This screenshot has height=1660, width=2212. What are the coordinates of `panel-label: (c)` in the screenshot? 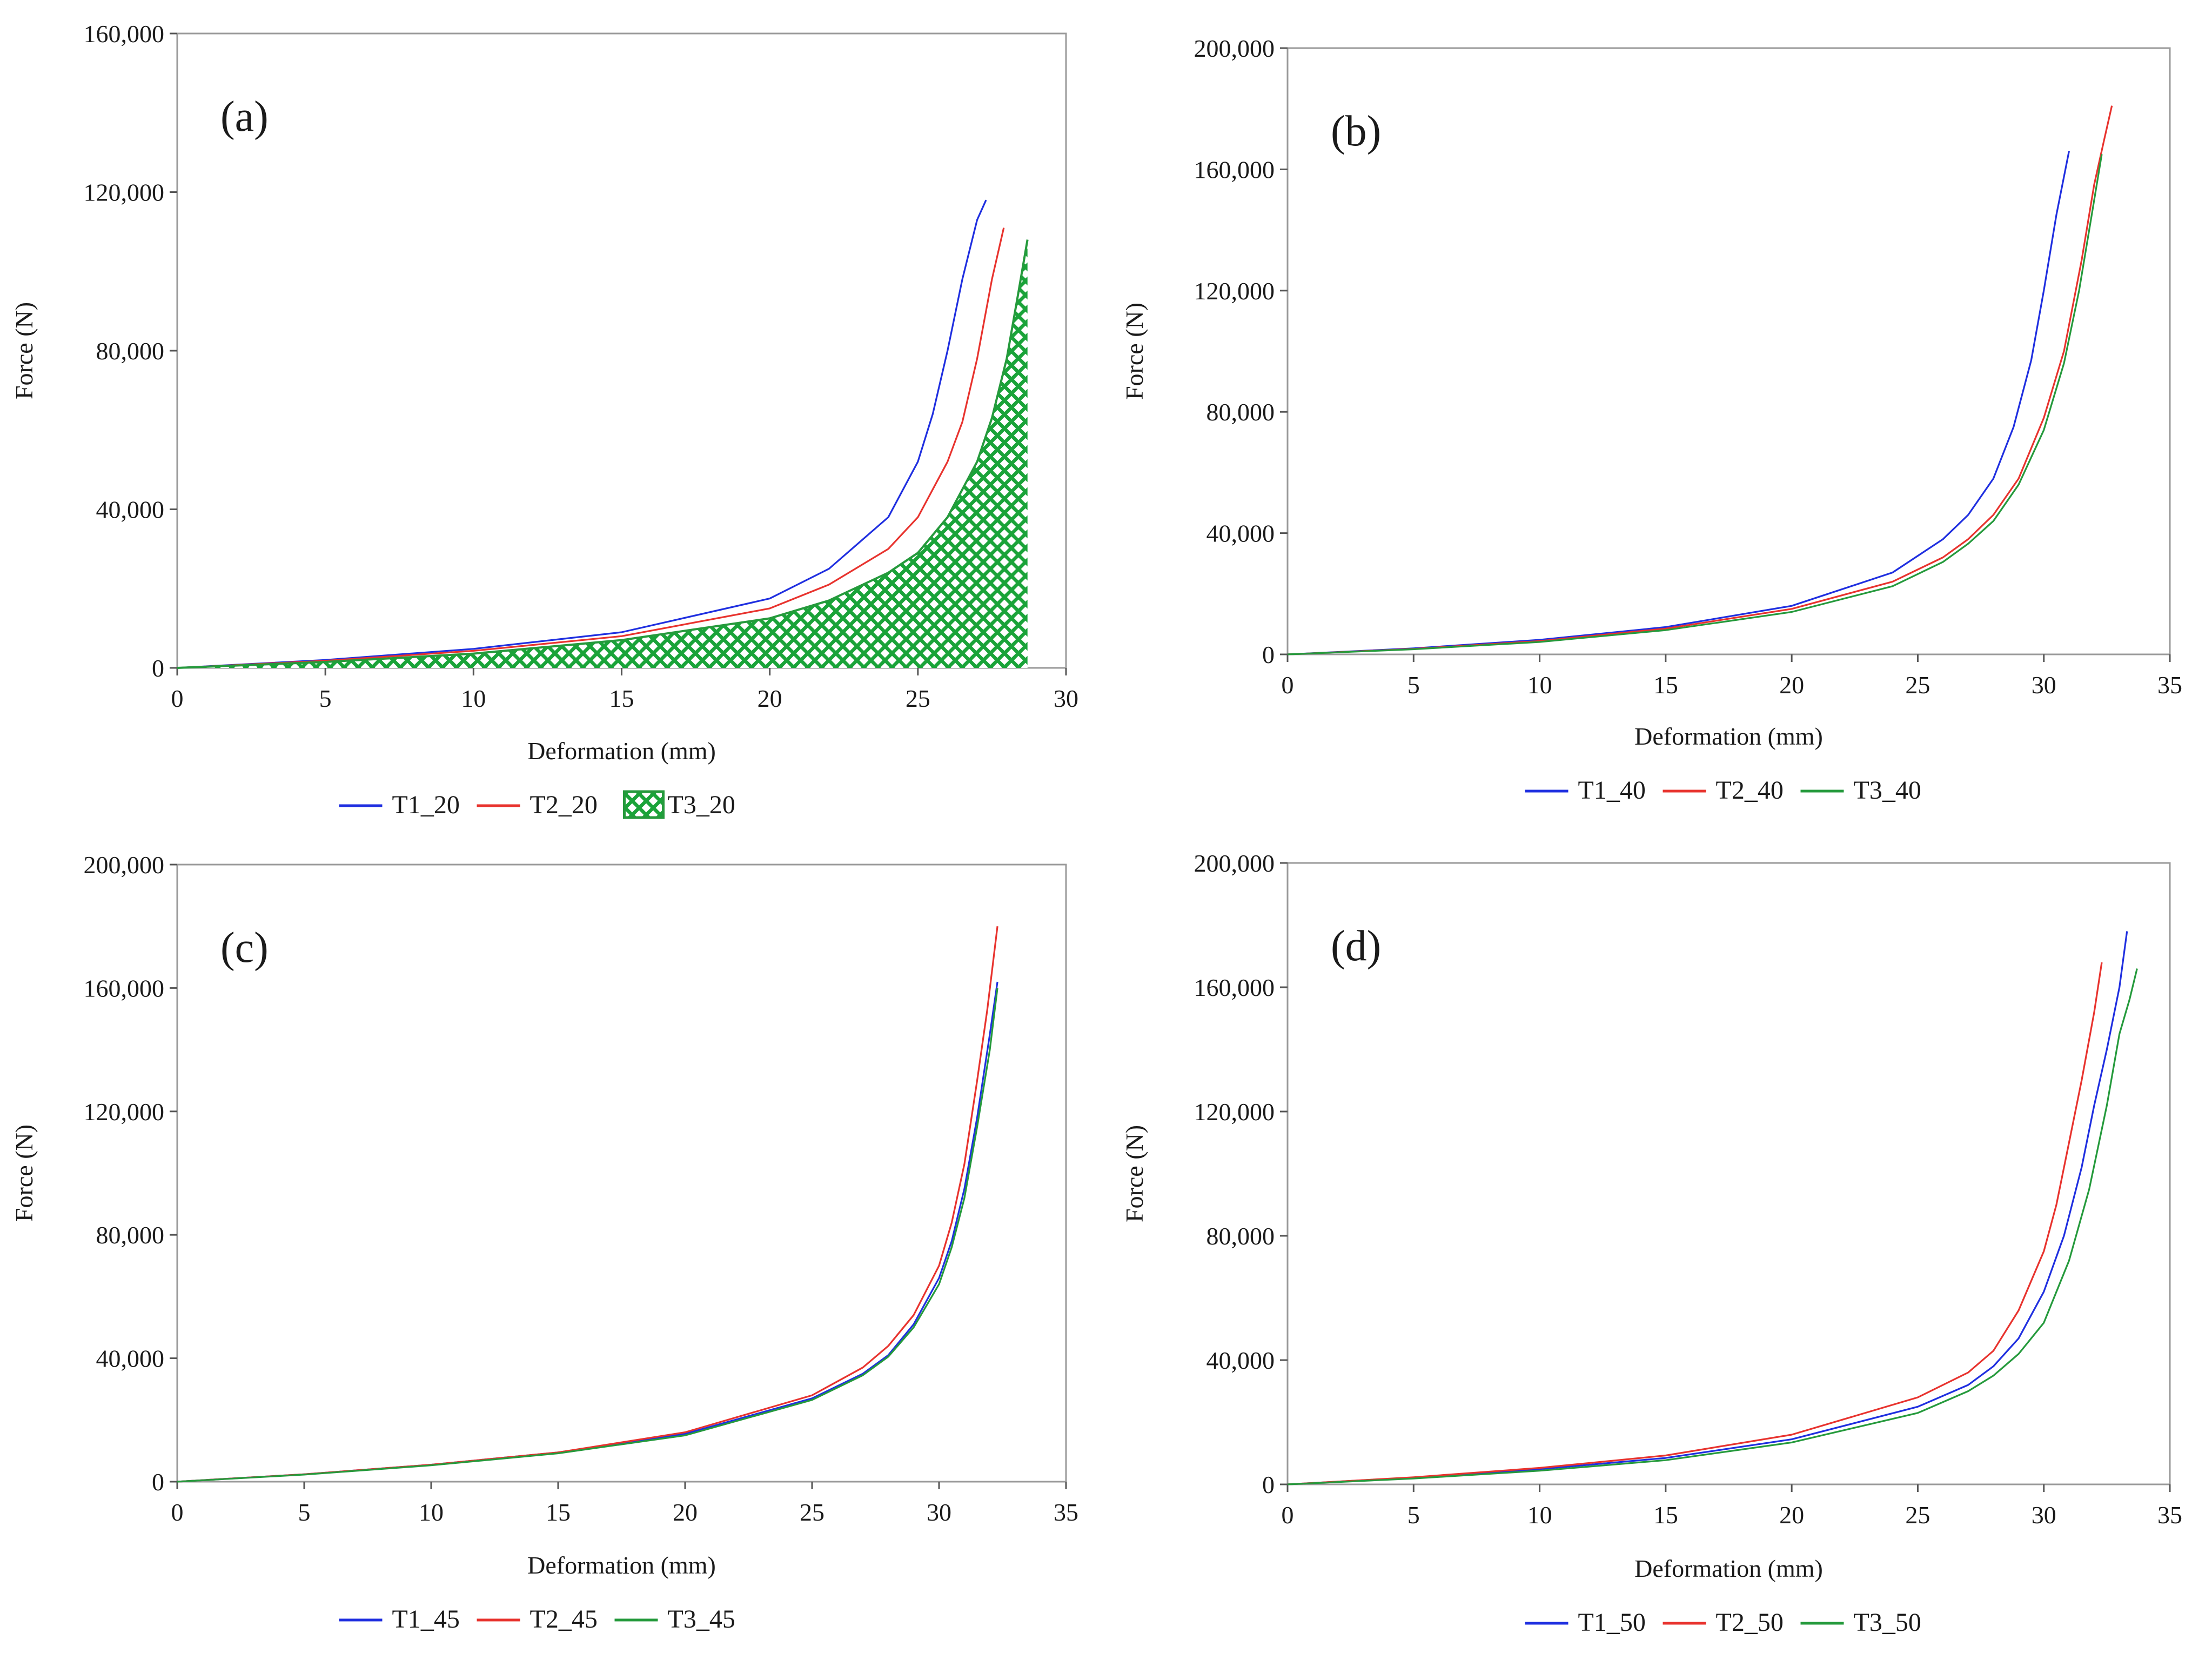 It's located at (245, 948).